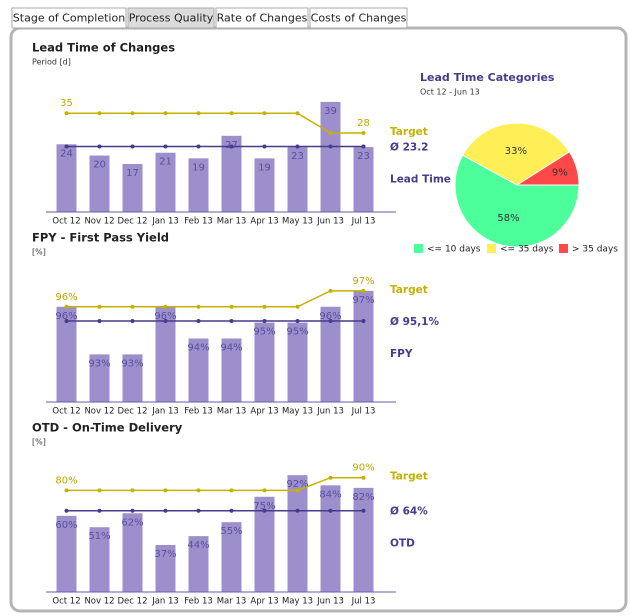 The width and height of the screenshot is (630, 616). I want to click on tab-label: Costs of Changes, so click(359, 18).